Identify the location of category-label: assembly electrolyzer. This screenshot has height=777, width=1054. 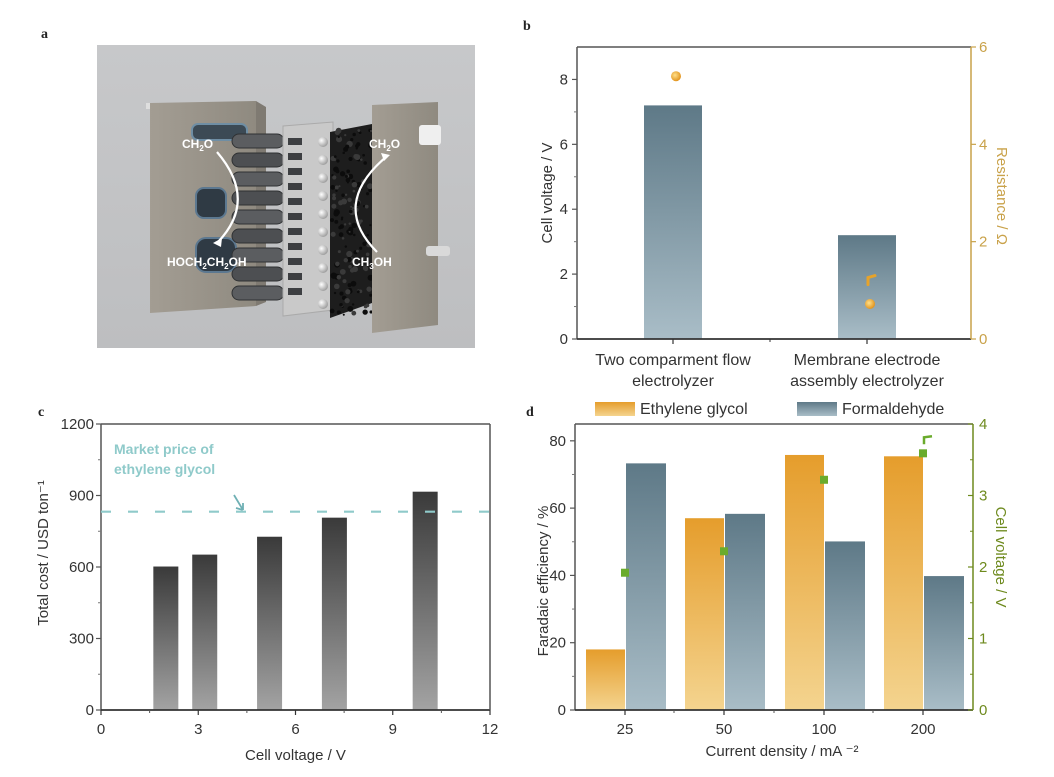
(867, 381).